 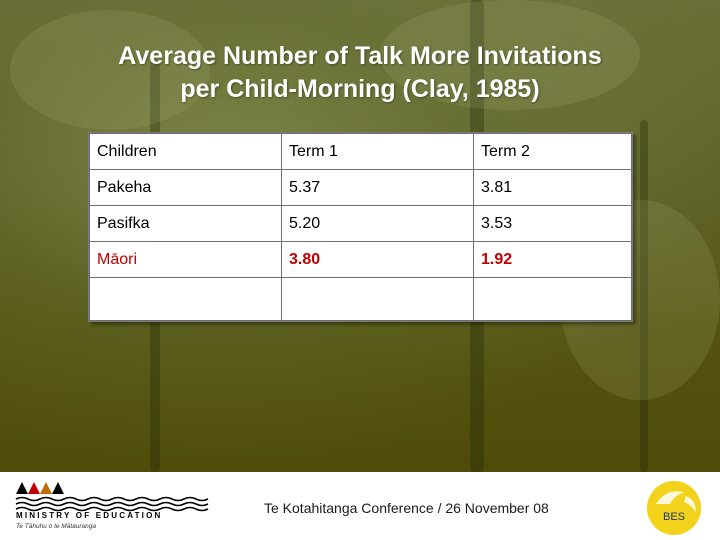 What do you see at coordinates (552, 223) in the screenshot?
I see `table-cell: 3.53` at bounding box center [552, 223].